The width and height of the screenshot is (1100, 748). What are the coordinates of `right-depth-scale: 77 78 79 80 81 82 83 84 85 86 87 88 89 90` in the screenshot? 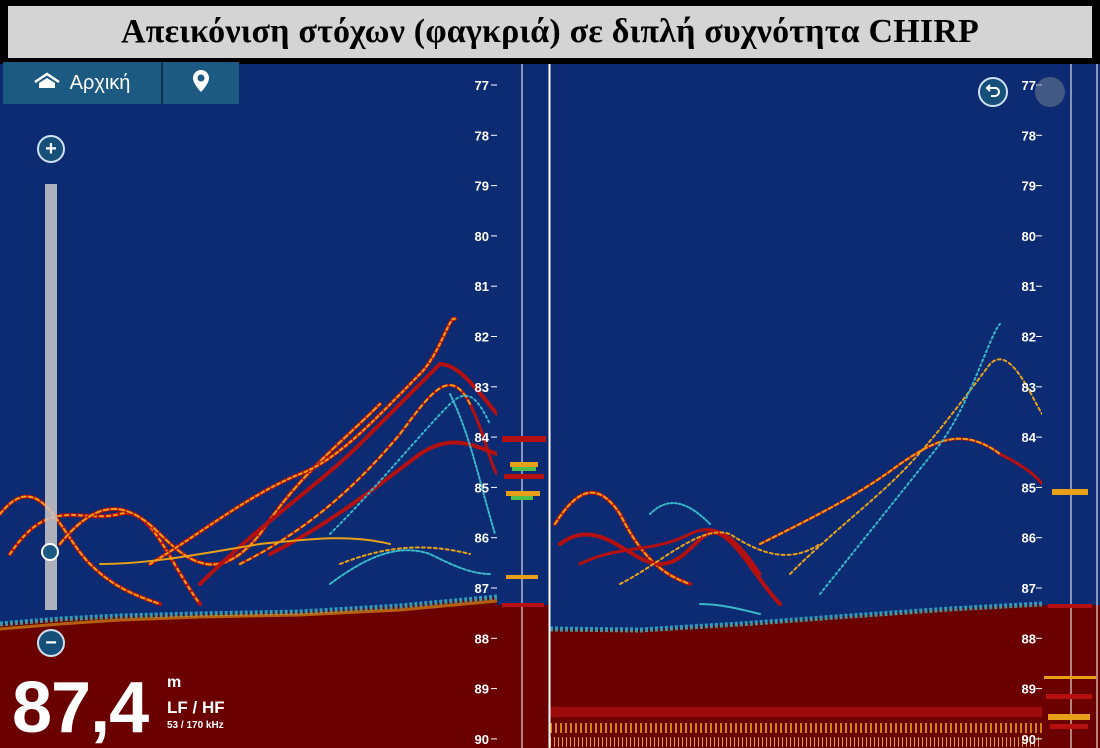 It's located at (1032, 412).